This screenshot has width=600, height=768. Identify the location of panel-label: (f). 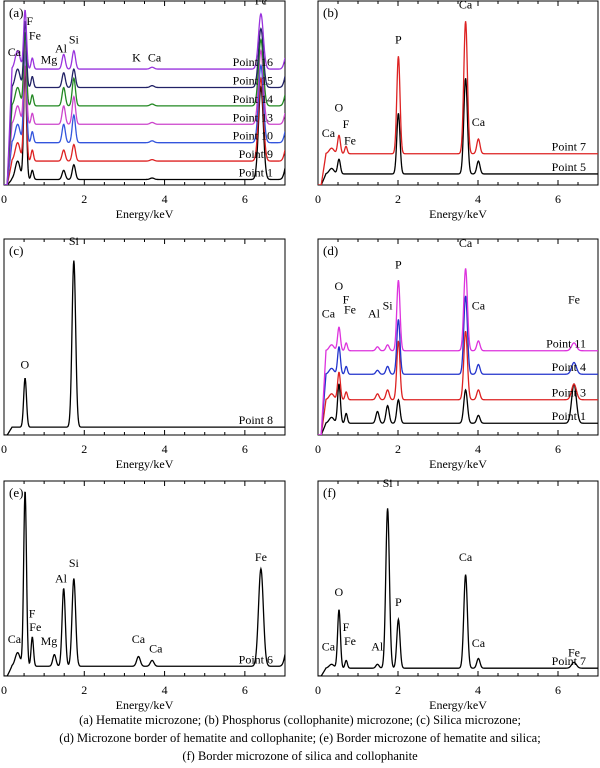
(329, 492).